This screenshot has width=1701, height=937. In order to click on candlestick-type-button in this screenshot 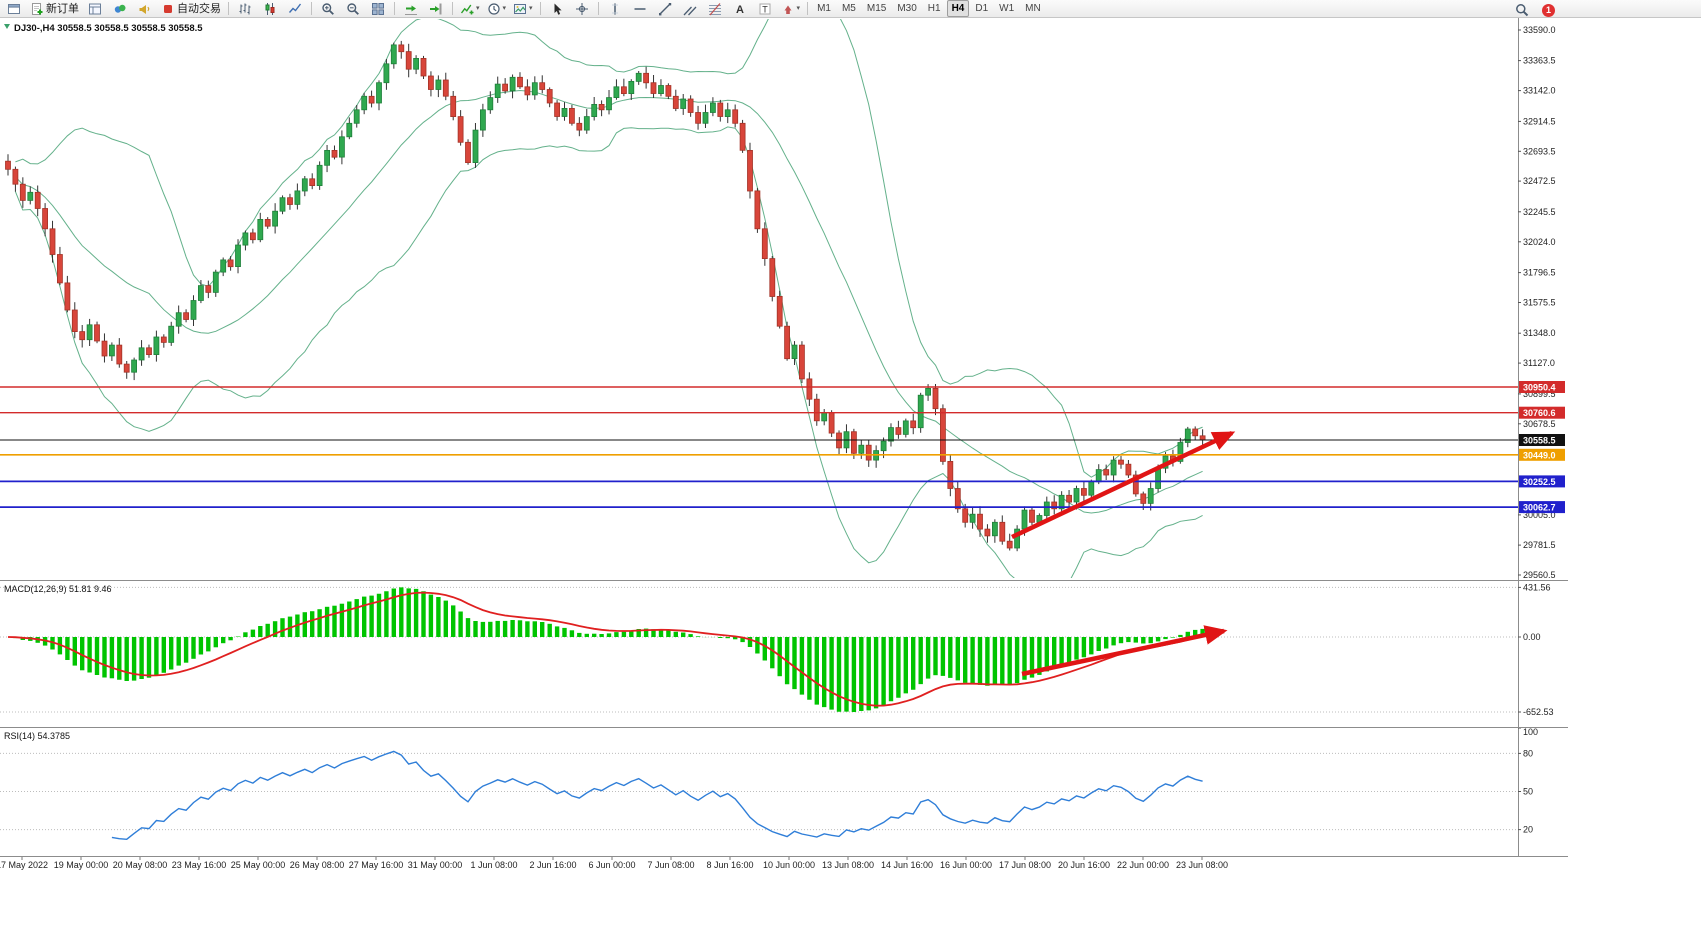, I will do `click(270, 9)`.